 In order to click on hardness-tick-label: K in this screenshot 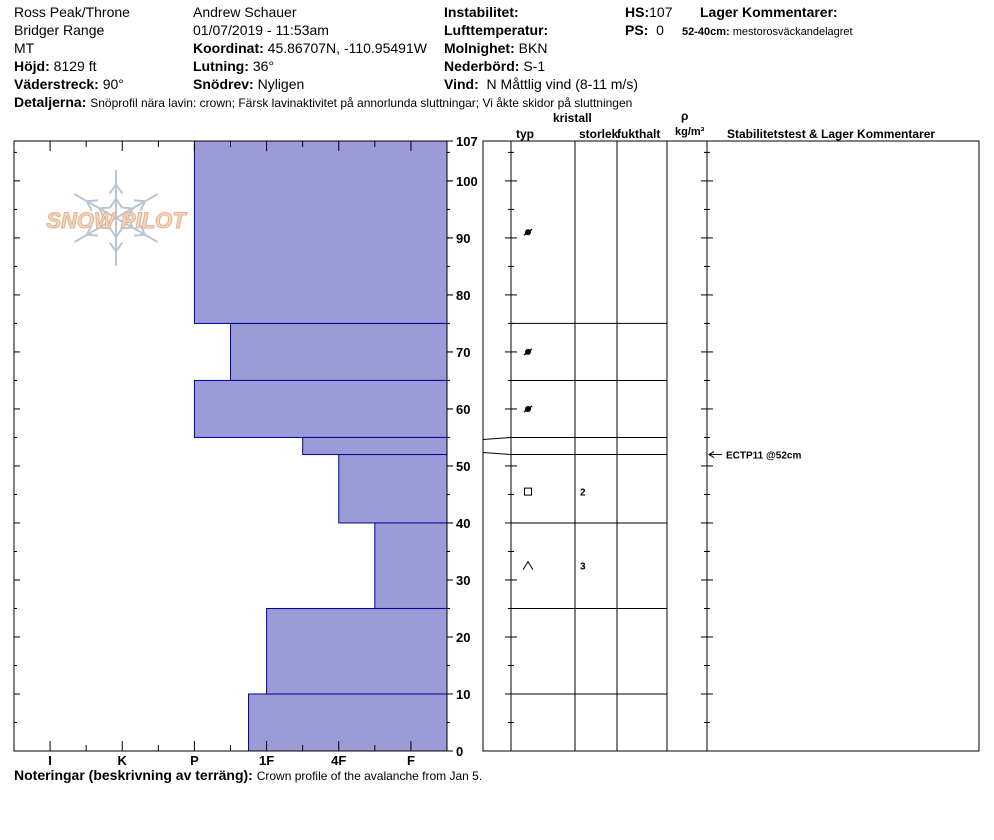, I will do `click(123, 760)`.